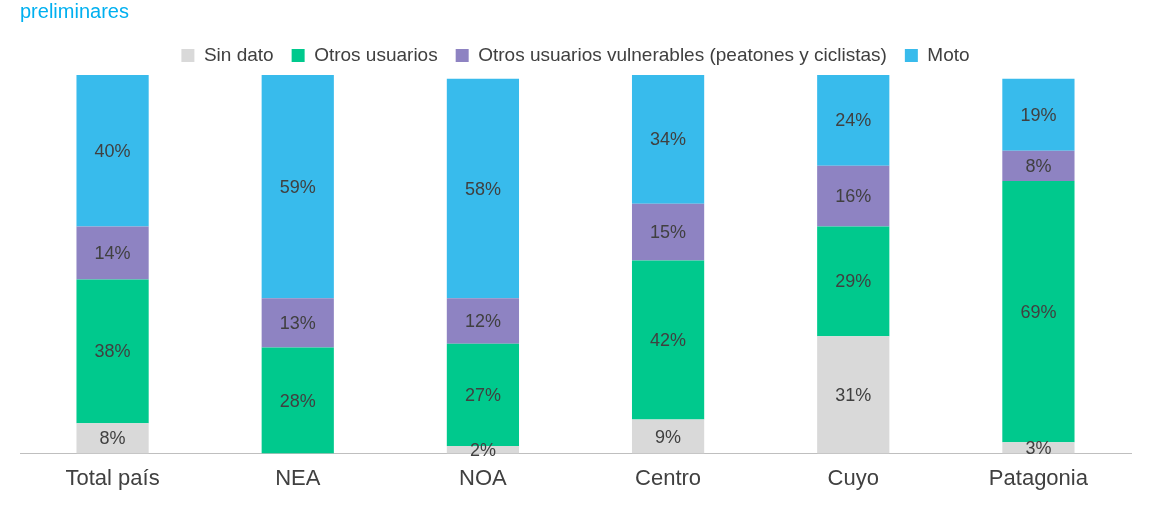 This screenshot has width=1151, height=508. I want to click on x-tick-label: NEA, so click(298, 477).